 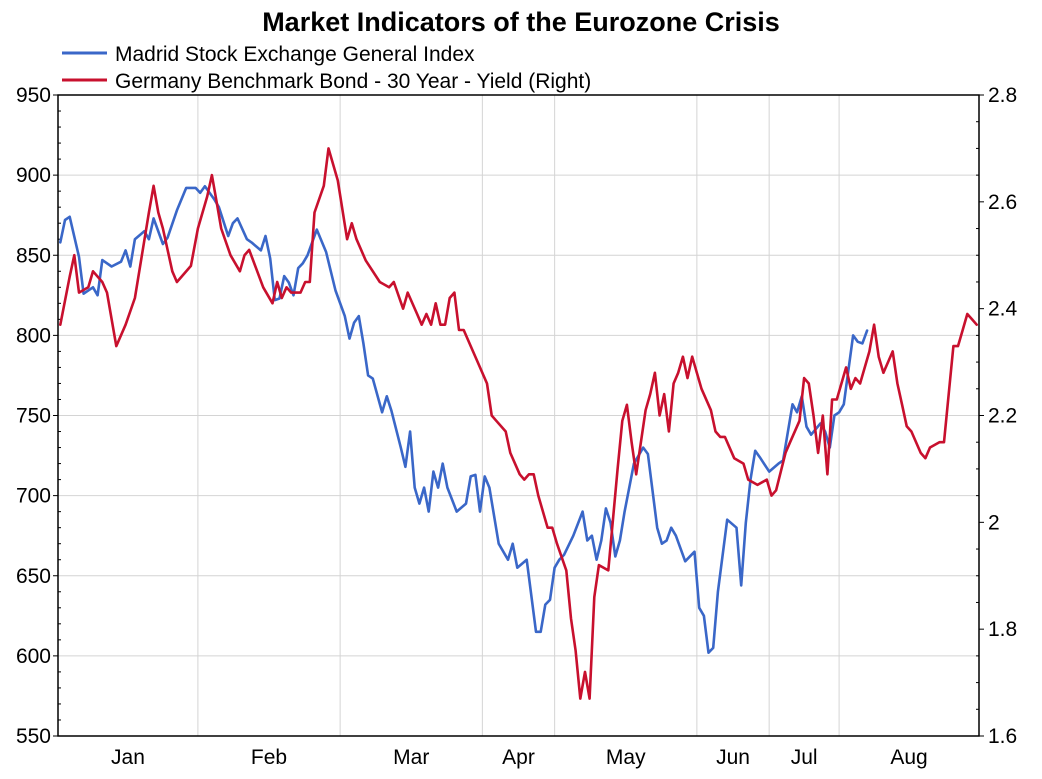 I want to click on right-tick-label: 2.4, so click(x=1003, y=309).